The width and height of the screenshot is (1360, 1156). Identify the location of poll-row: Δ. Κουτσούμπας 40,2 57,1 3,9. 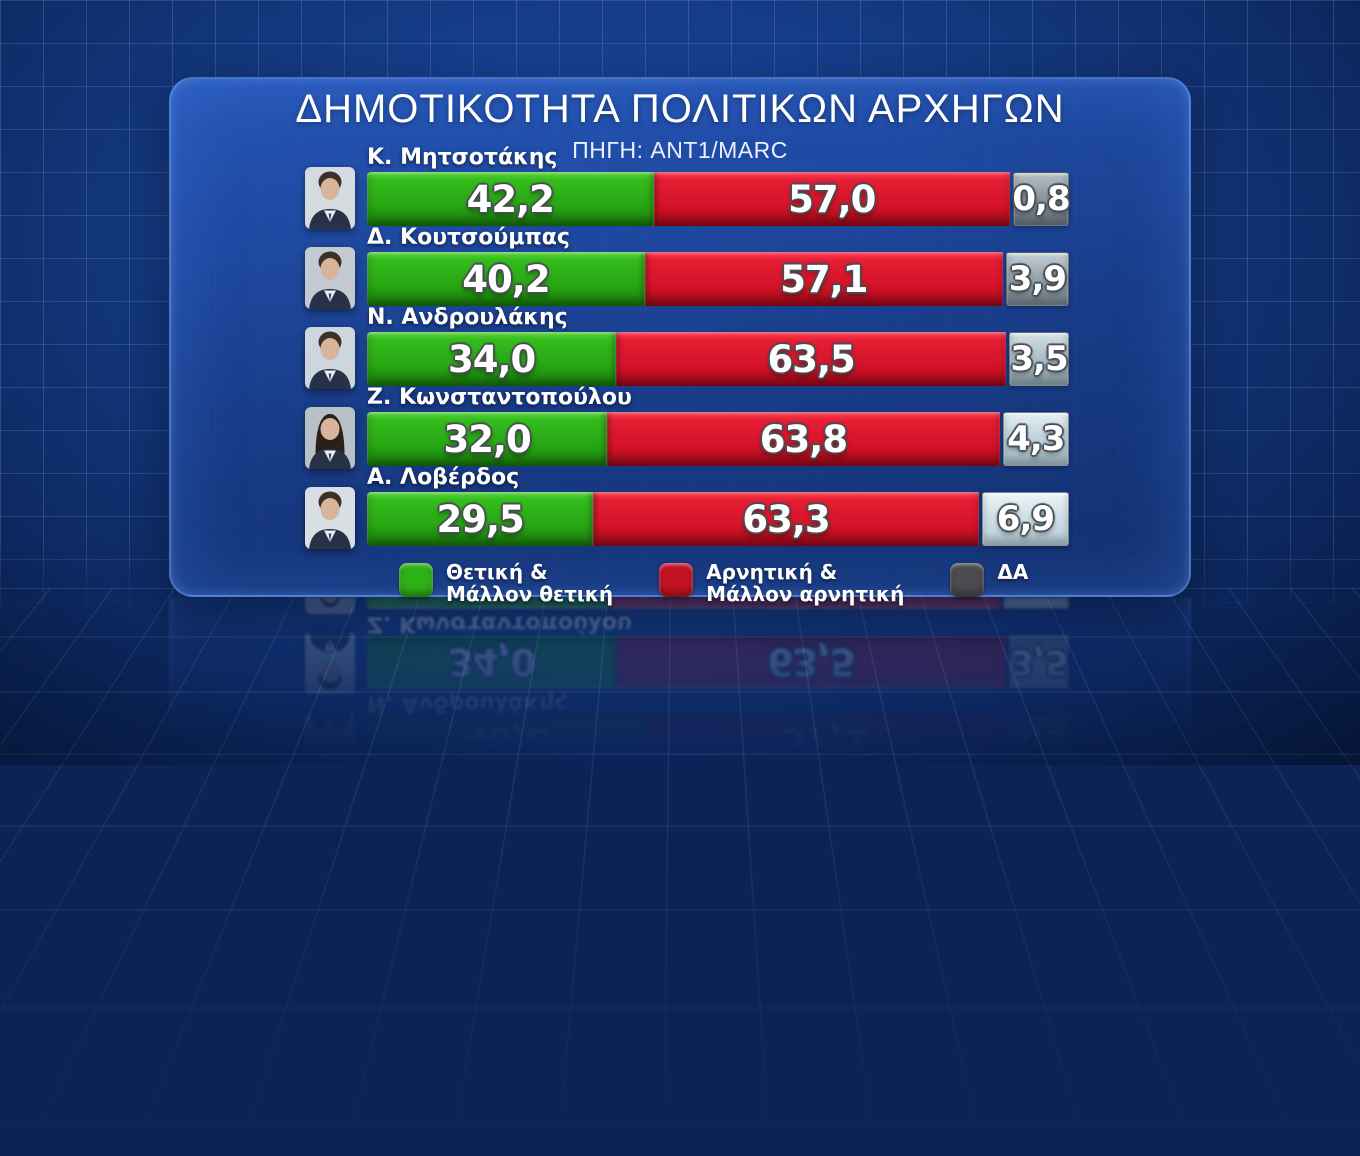
(695, 267).